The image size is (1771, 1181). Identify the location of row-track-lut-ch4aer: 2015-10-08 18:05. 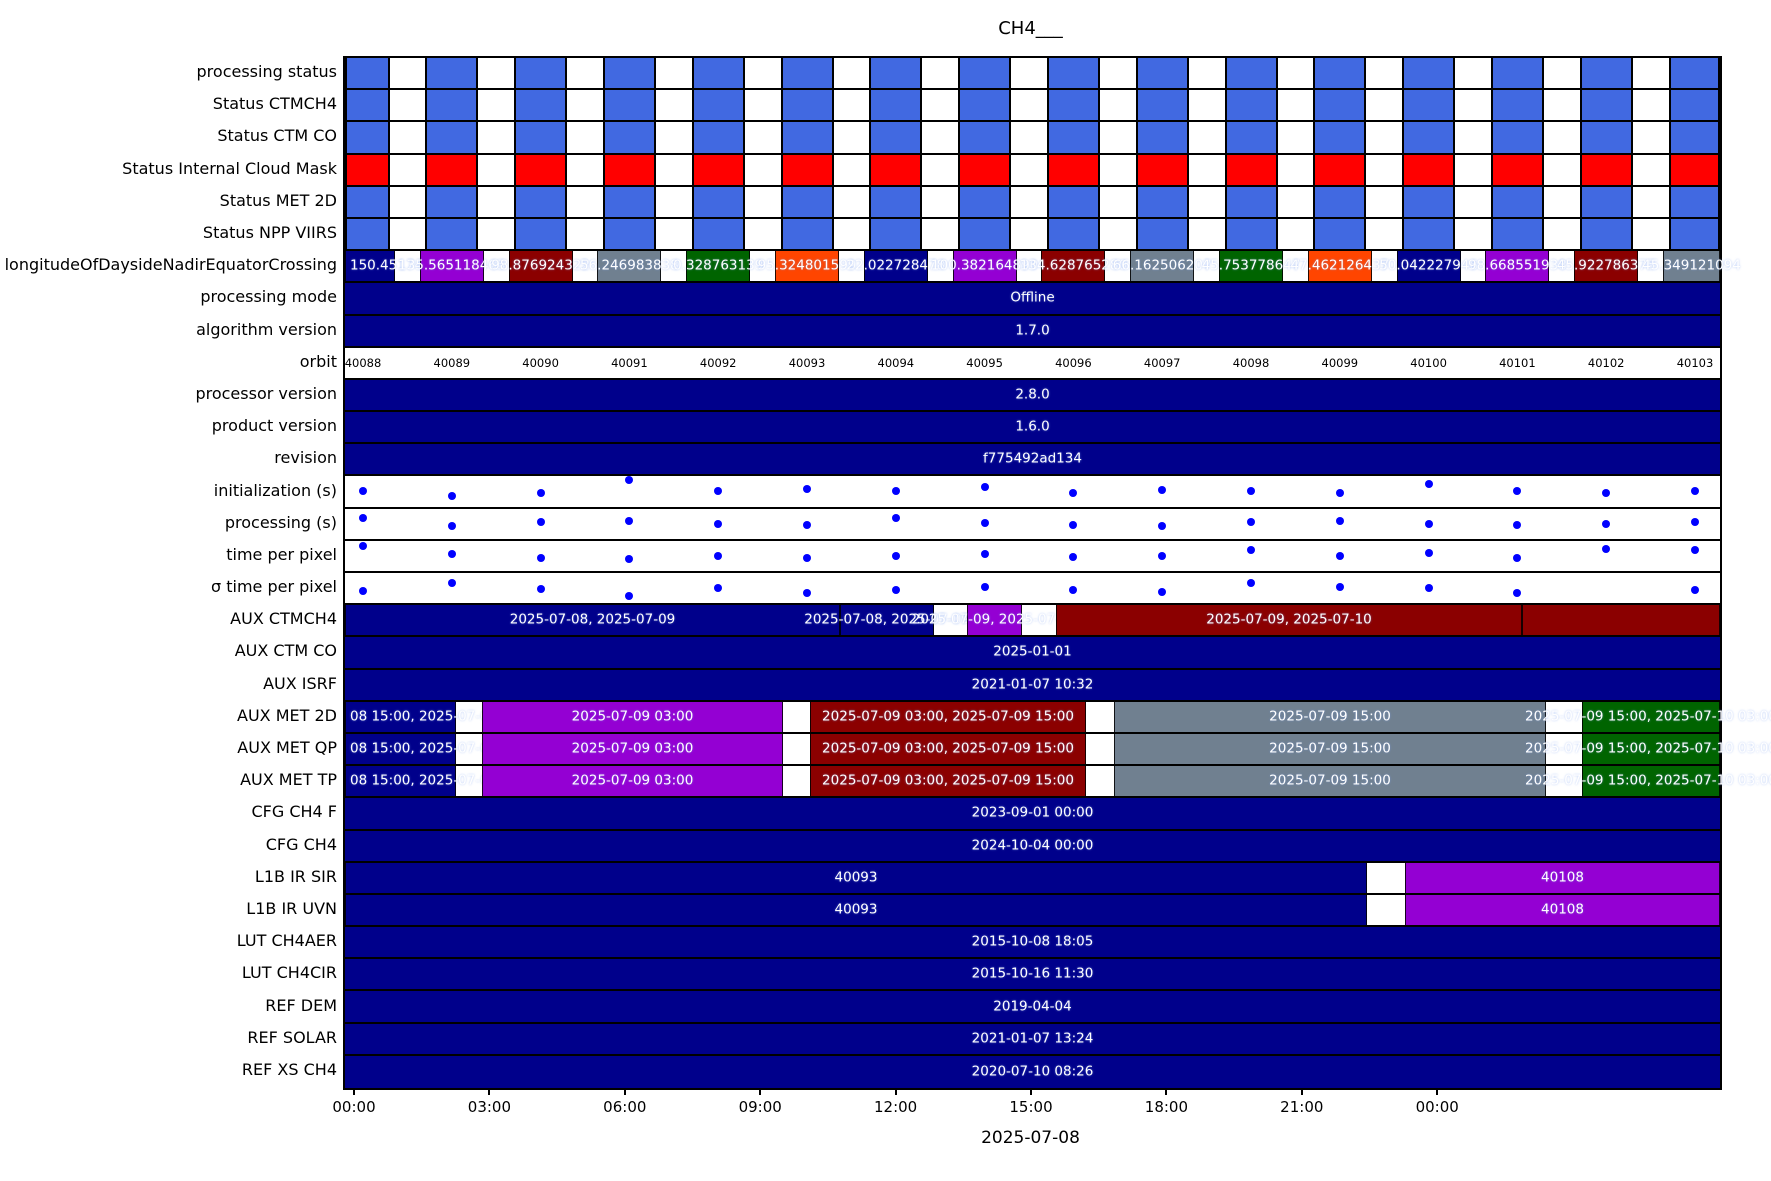
(1032, 943).